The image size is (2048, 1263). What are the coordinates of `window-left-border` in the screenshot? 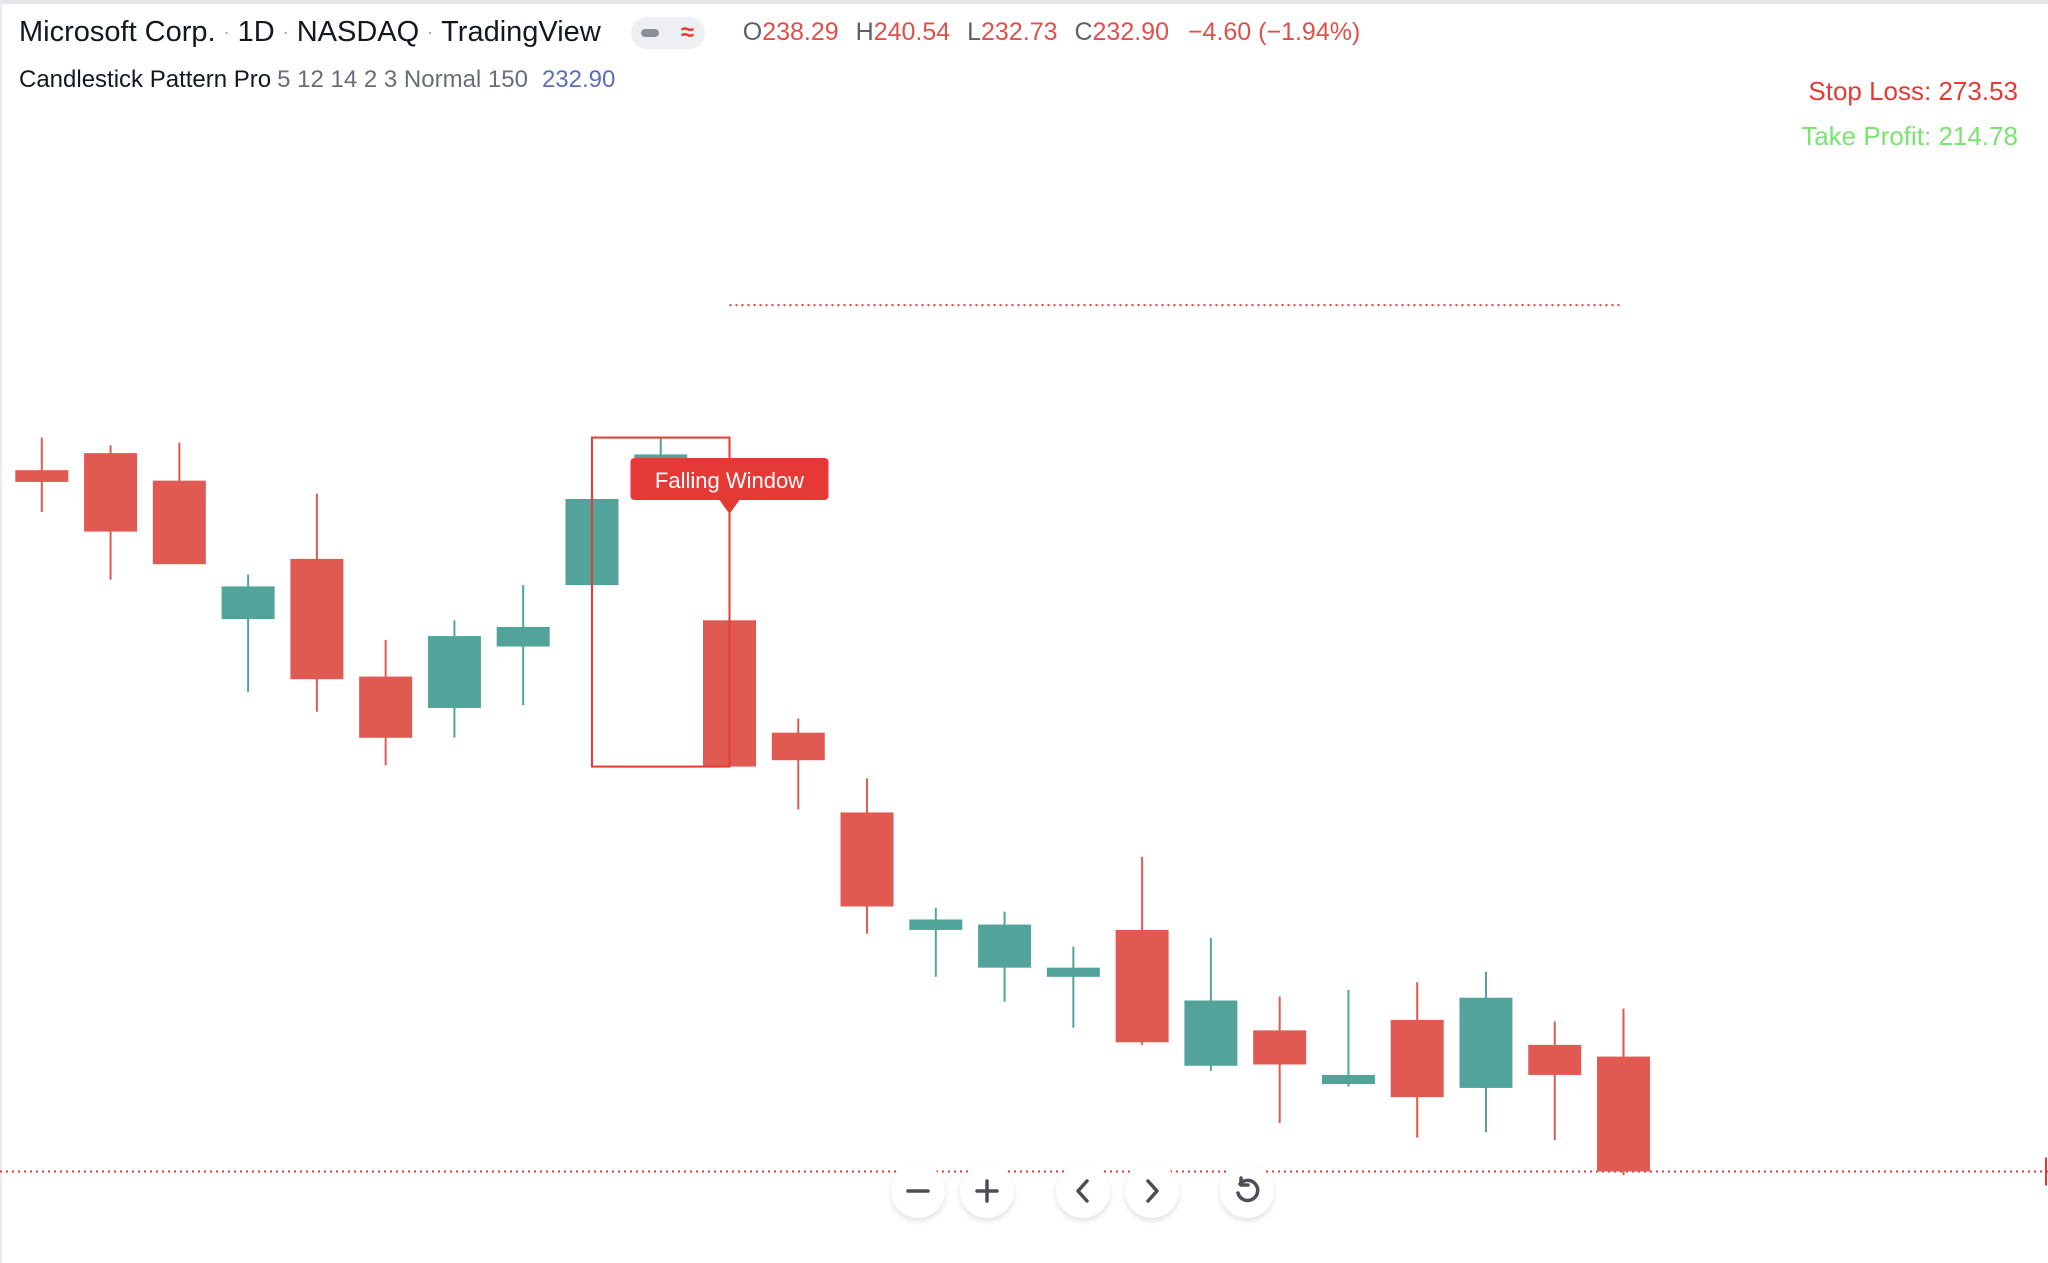 It's located at (1, 631).